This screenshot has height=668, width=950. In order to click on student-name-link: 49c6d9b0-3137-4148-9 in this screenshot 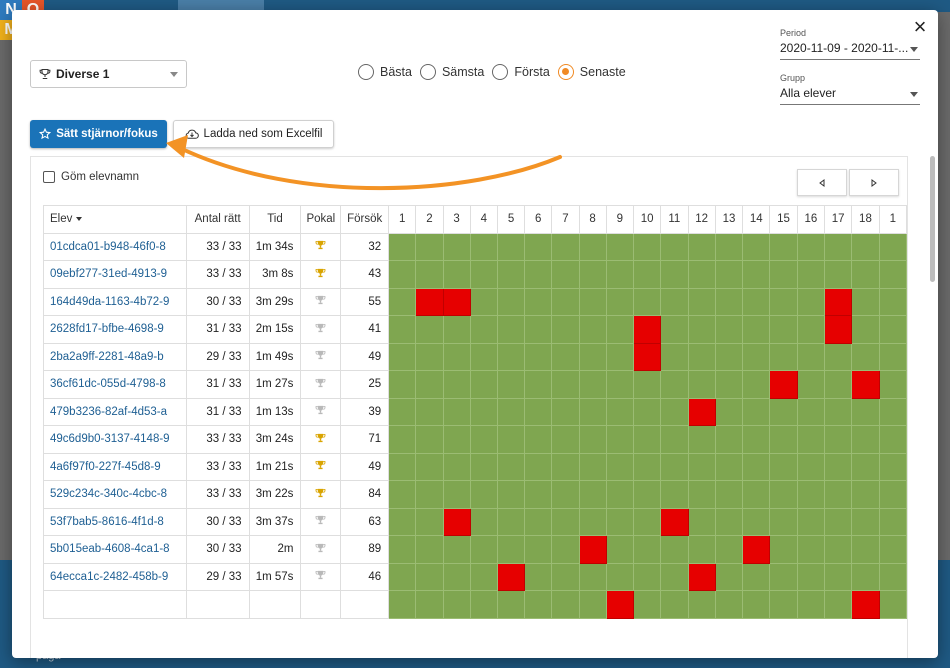, I will do `click(115, 439)`.